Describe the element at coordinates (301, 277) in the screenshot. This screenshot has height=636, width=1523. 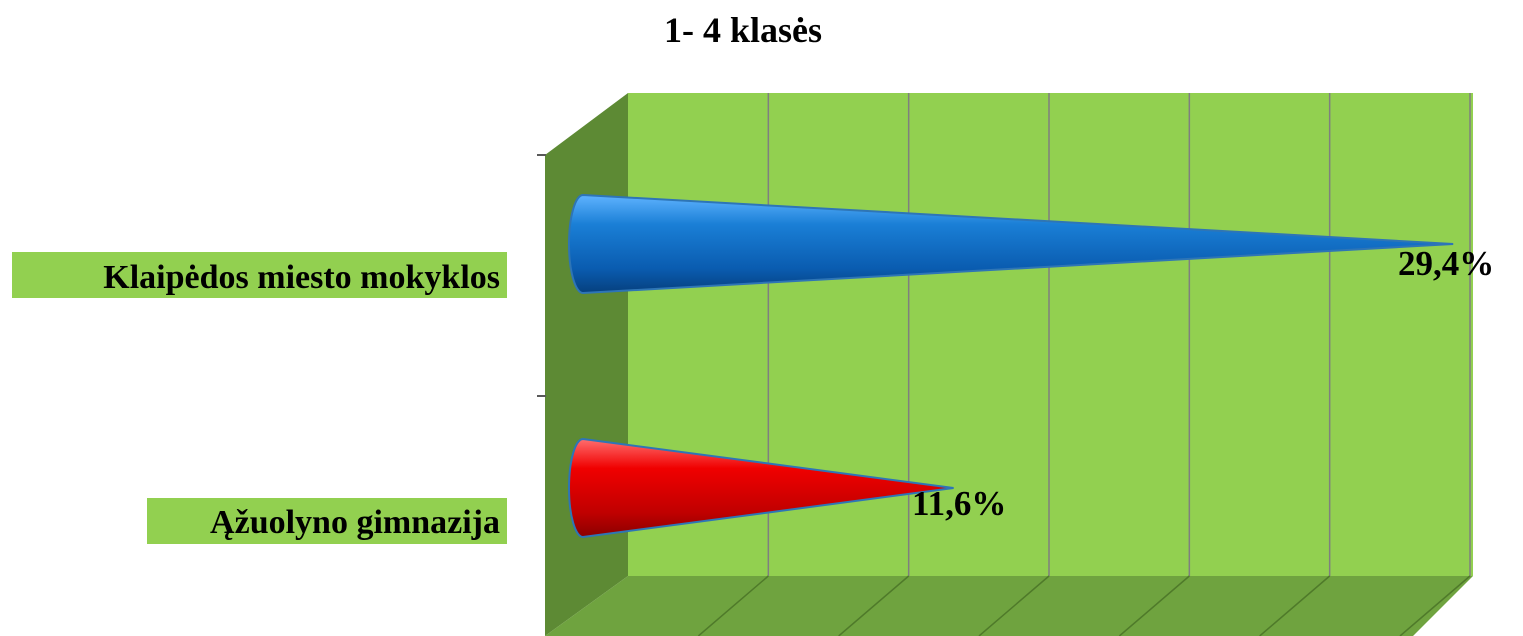
I see `category-label: Klaipėdos miesto mokyklos` at that location.